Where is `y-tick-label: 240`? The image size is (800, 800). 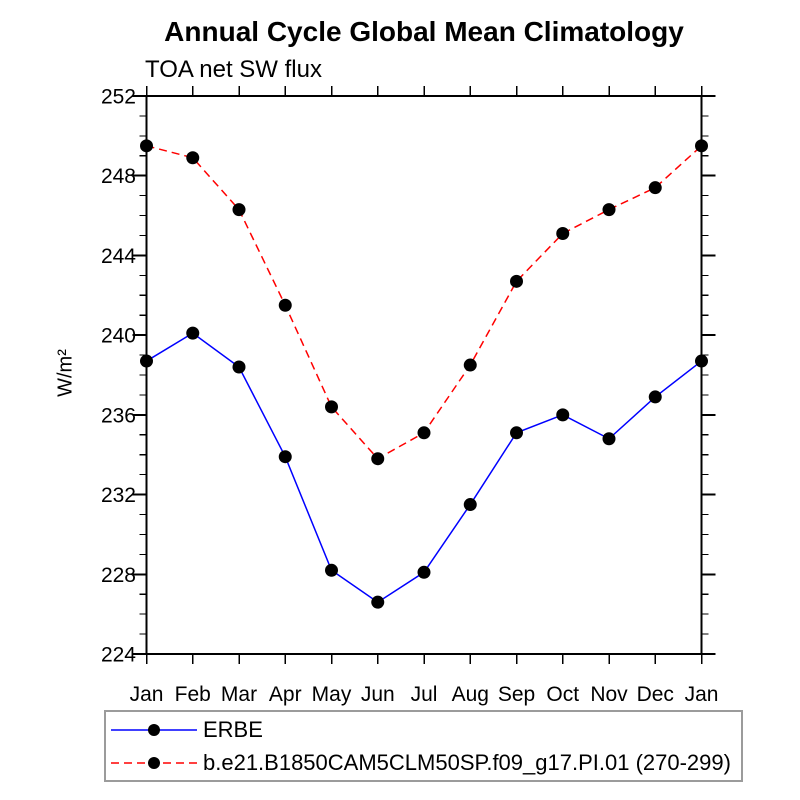
y-tick-label: 240 is located at coordinates (118, 336).